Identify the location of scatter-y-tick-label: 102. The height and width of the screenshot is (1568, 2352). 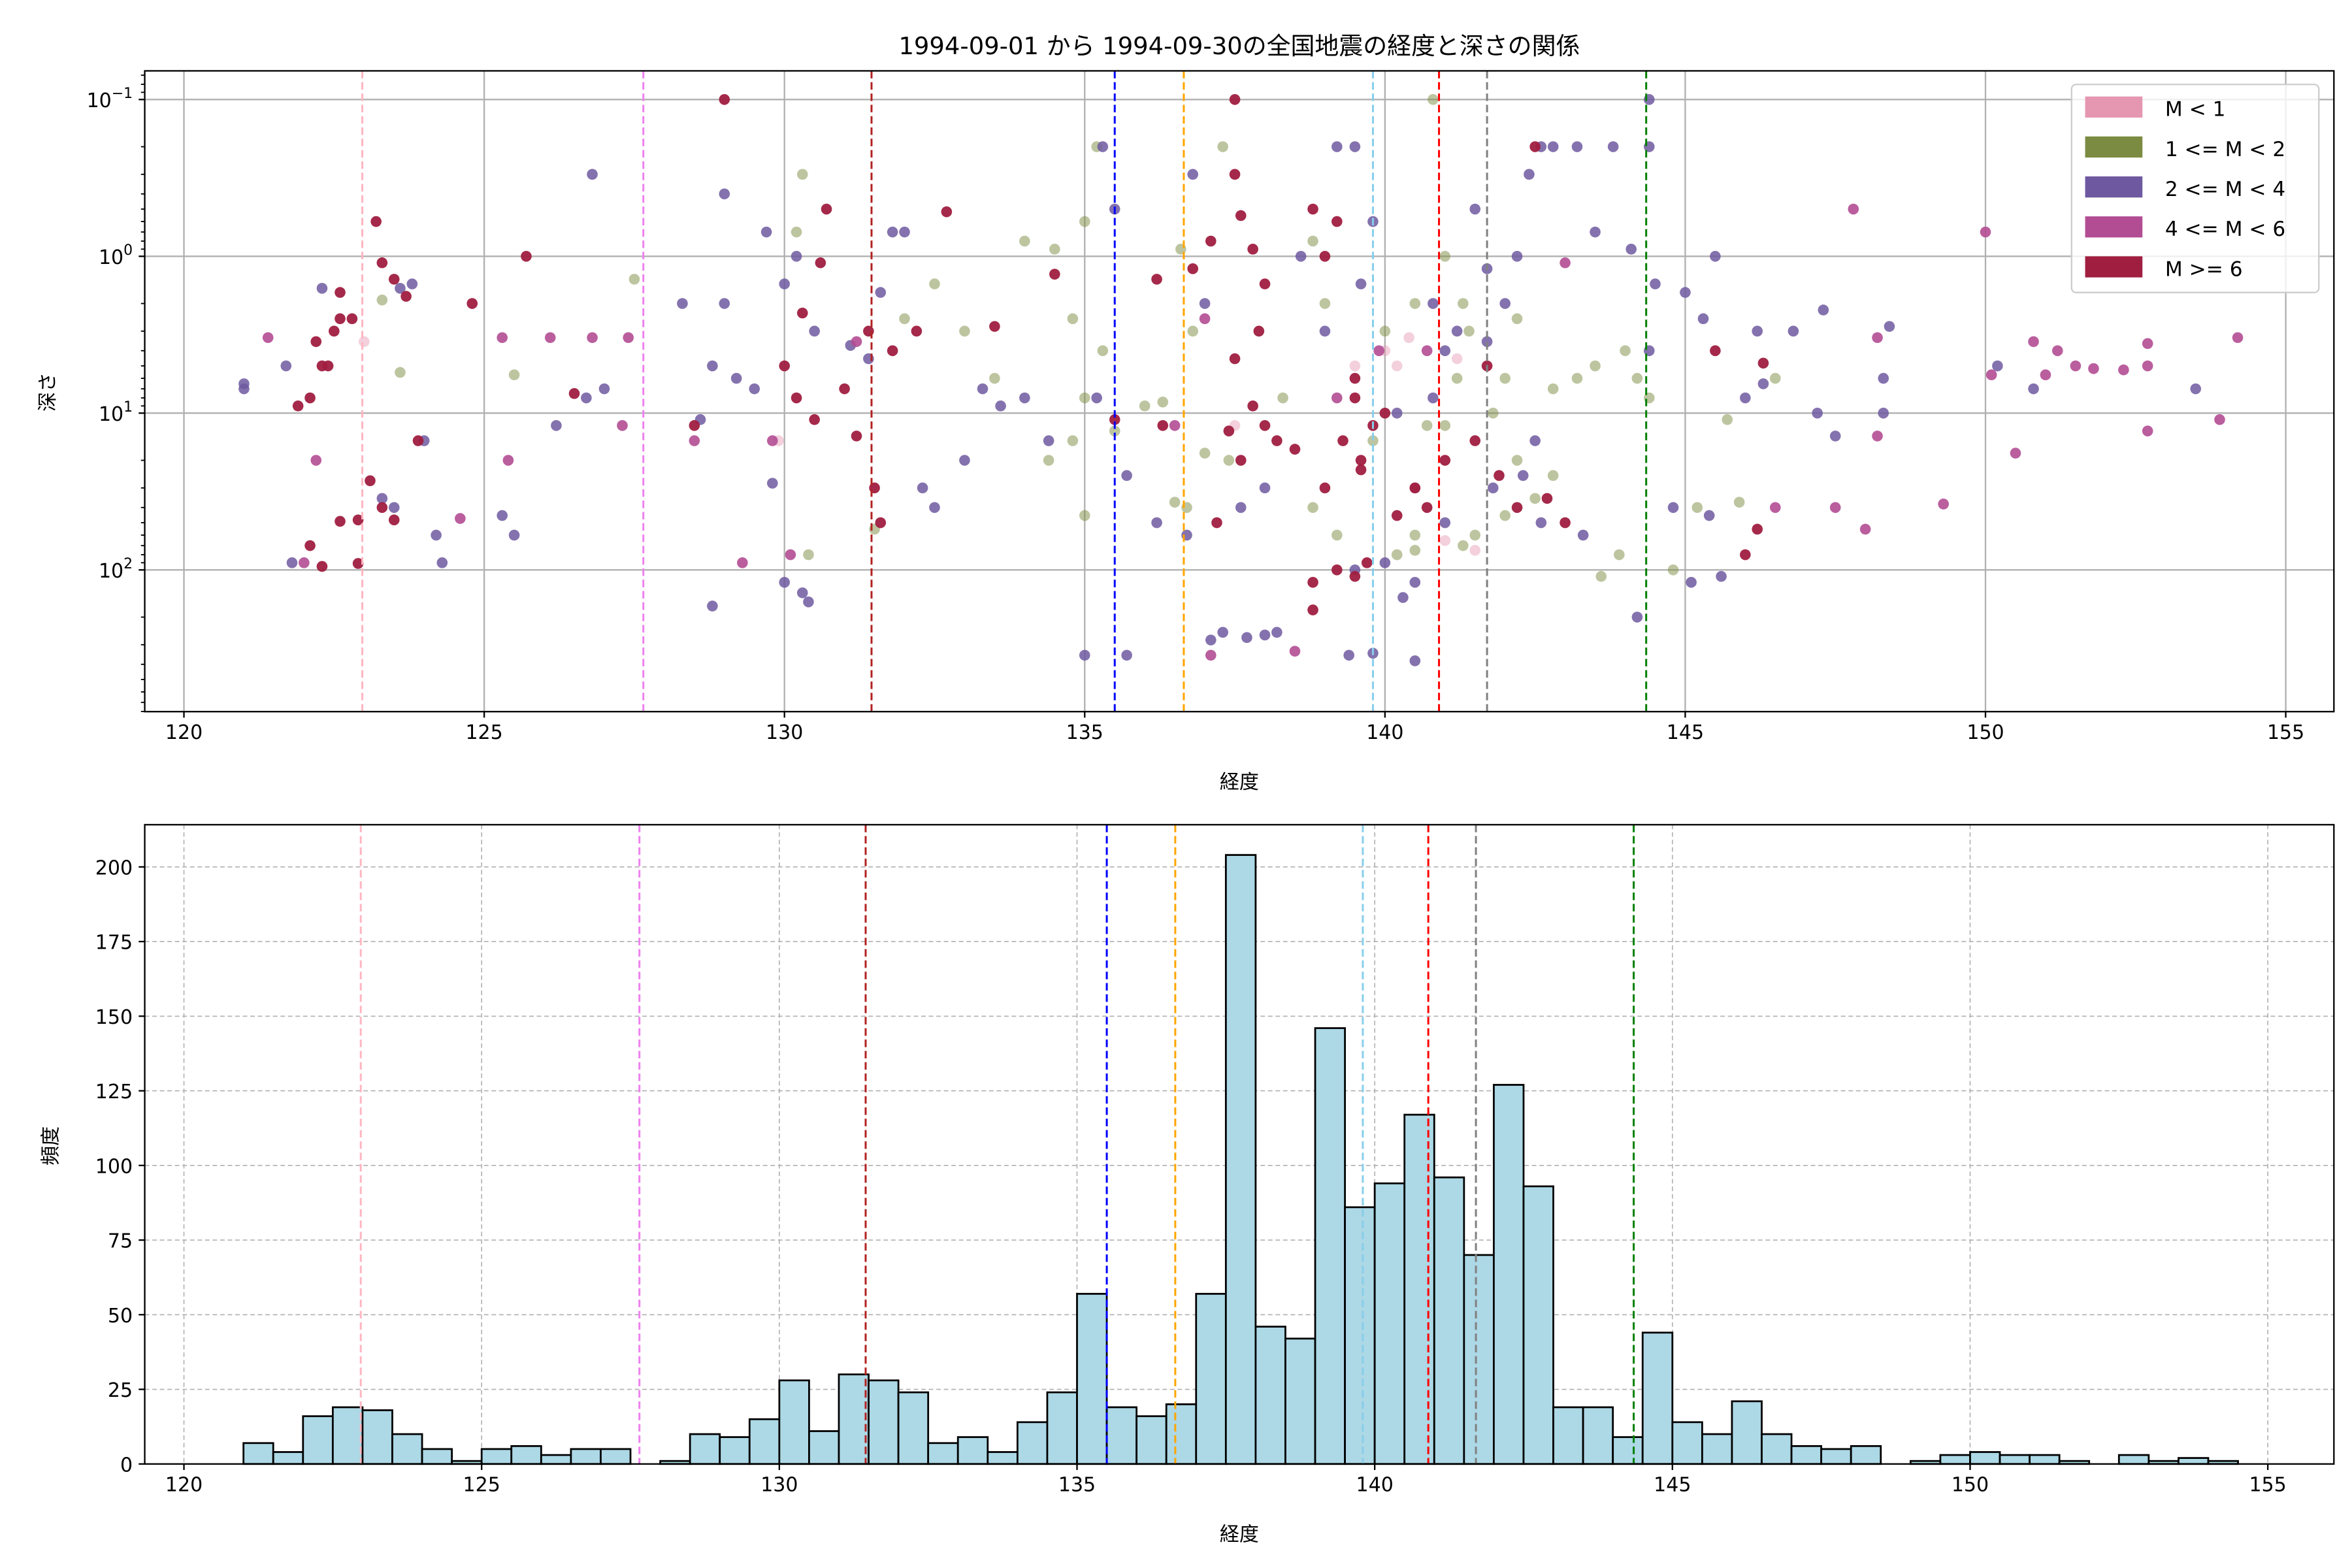
(116, 569).